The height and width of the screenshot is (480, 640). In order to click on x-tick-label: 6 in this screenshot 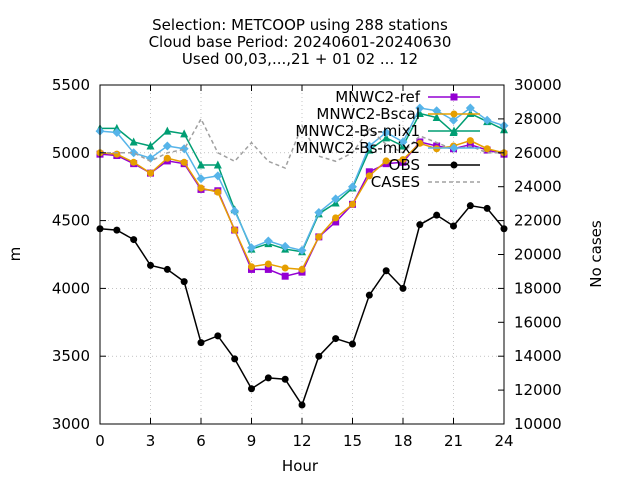, I will do `click(201, 441)`.